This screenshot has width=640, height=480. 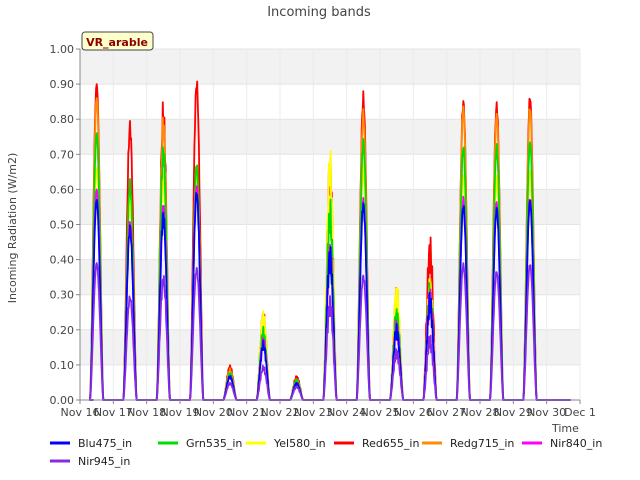 What do you see at coordinates (576, 443) in the screenshot?
I see `legend-label: Nir840_in` at bounding box center [576, 443].